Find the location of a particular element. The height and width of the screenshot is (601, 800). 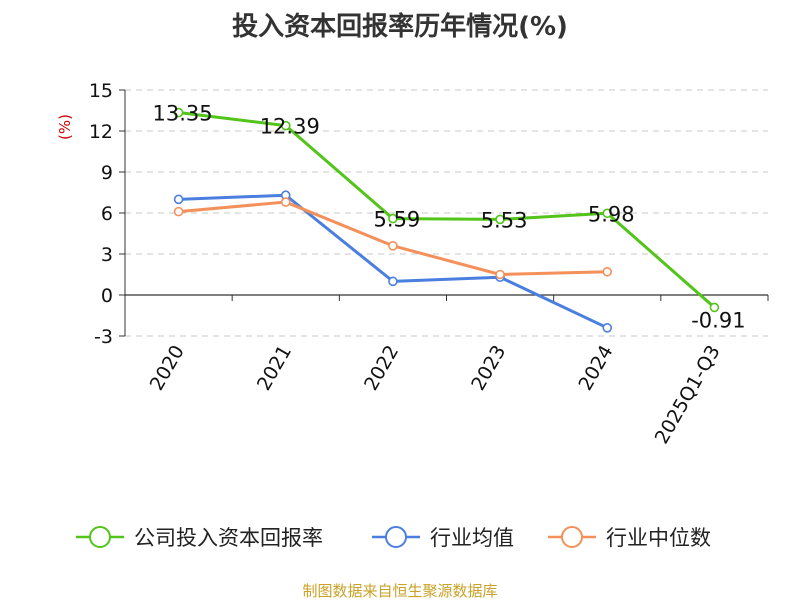

x-tick-label: 2020 is located at coordinates (167, 368).